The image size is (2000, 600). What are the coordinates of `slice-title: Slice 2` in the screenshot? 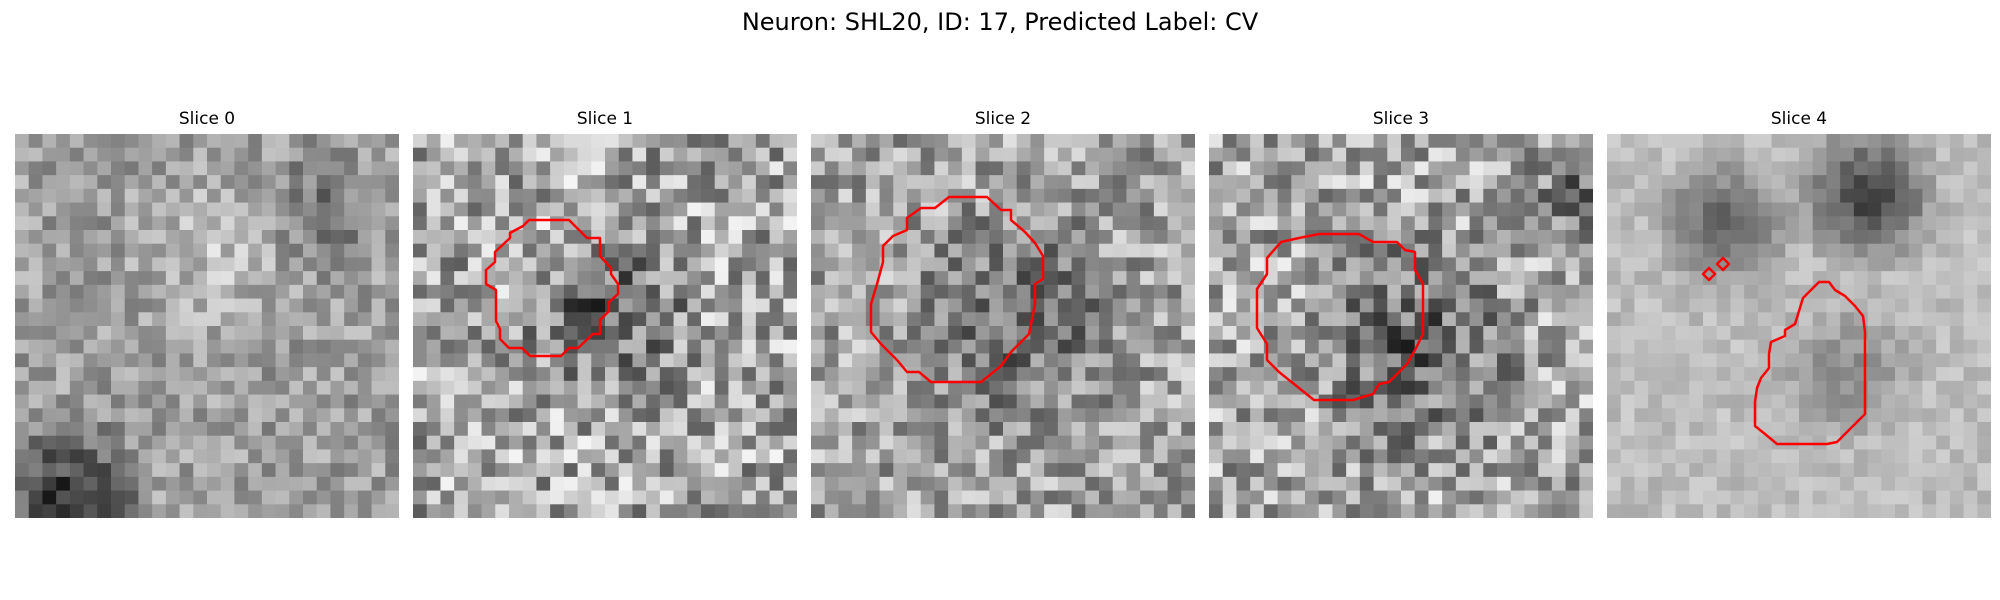 It's located at (1003, 119).